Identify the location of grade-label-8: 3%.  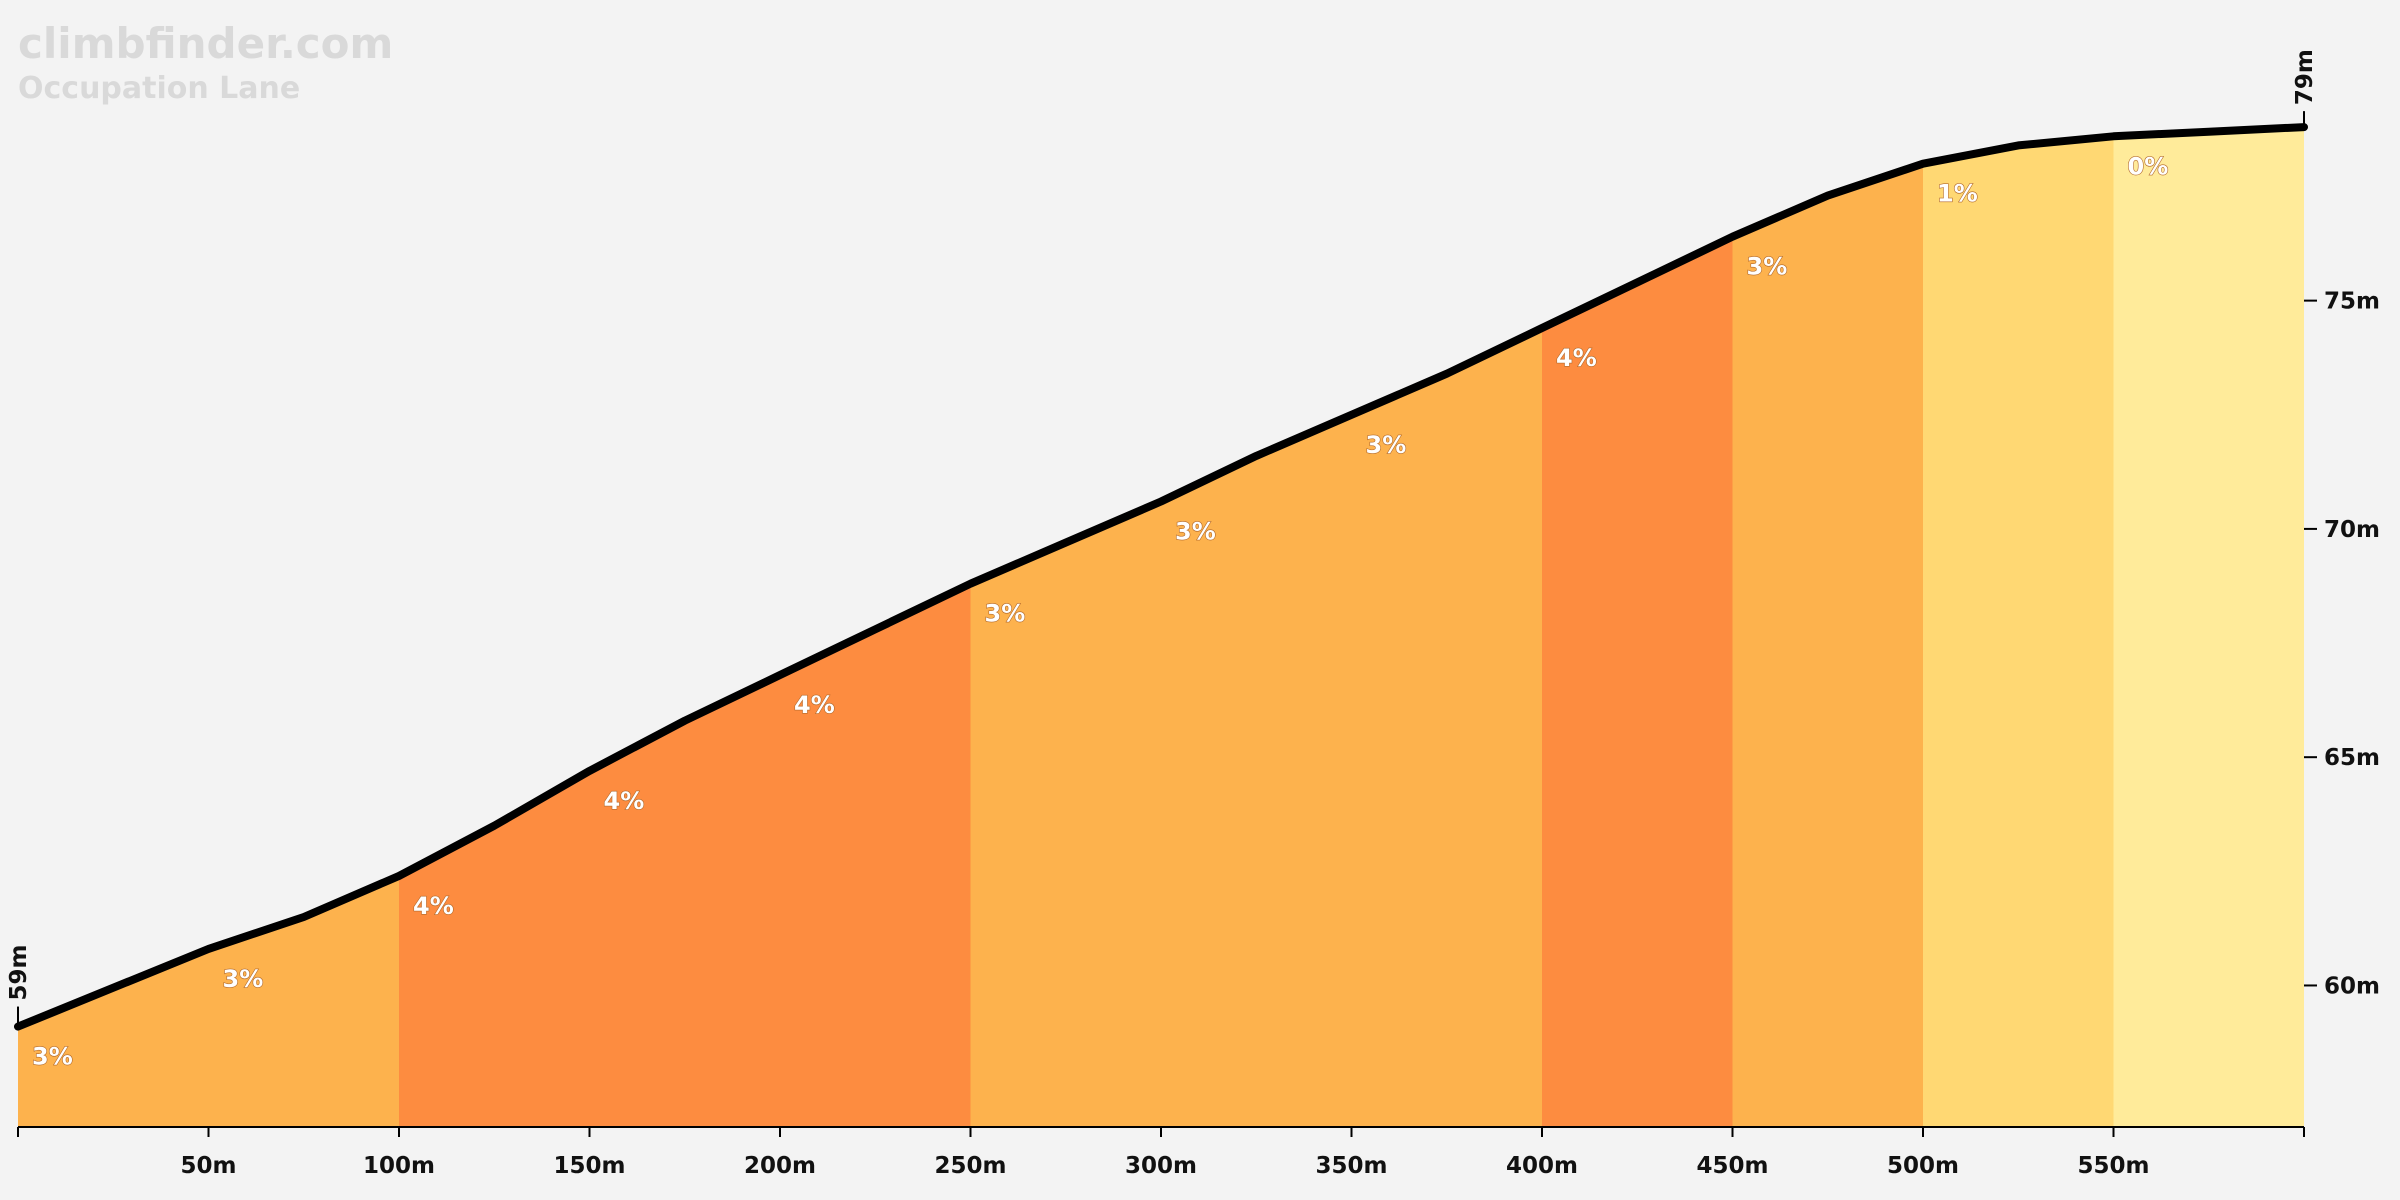
(1386, 445).